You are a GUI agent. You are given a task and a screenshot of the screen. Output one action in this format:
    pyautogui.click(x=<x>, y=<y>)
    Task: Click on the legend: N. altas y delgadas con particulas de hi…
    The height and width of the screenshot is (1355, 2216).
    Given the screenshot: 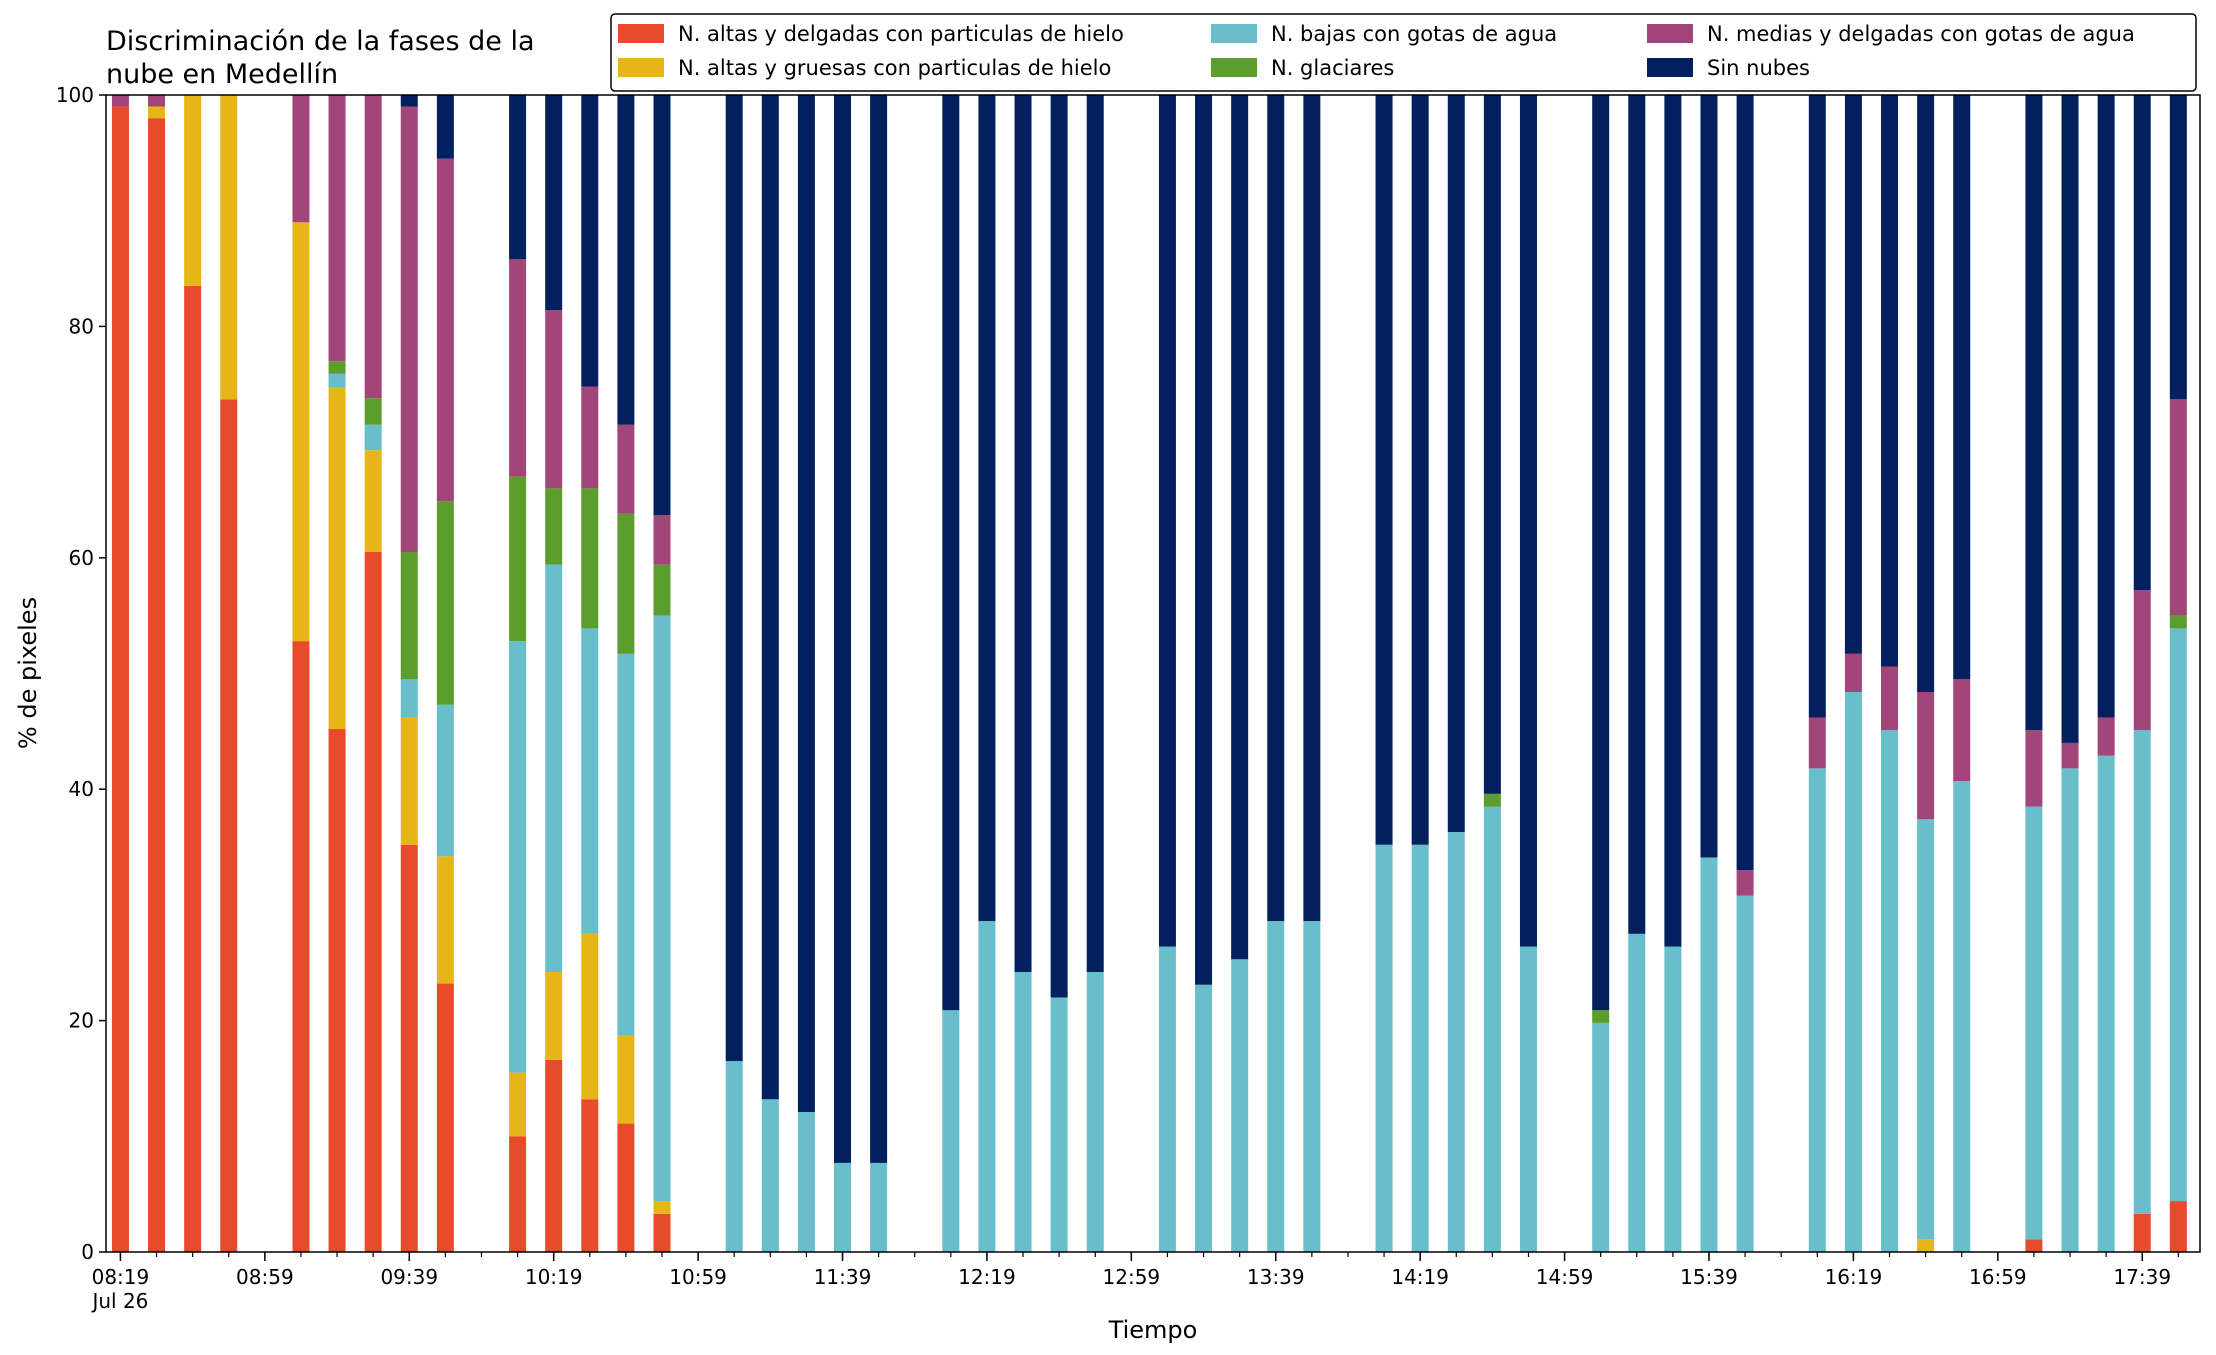 What is the action you would take?
    pyautogui.click(x=1403, y=52)
    